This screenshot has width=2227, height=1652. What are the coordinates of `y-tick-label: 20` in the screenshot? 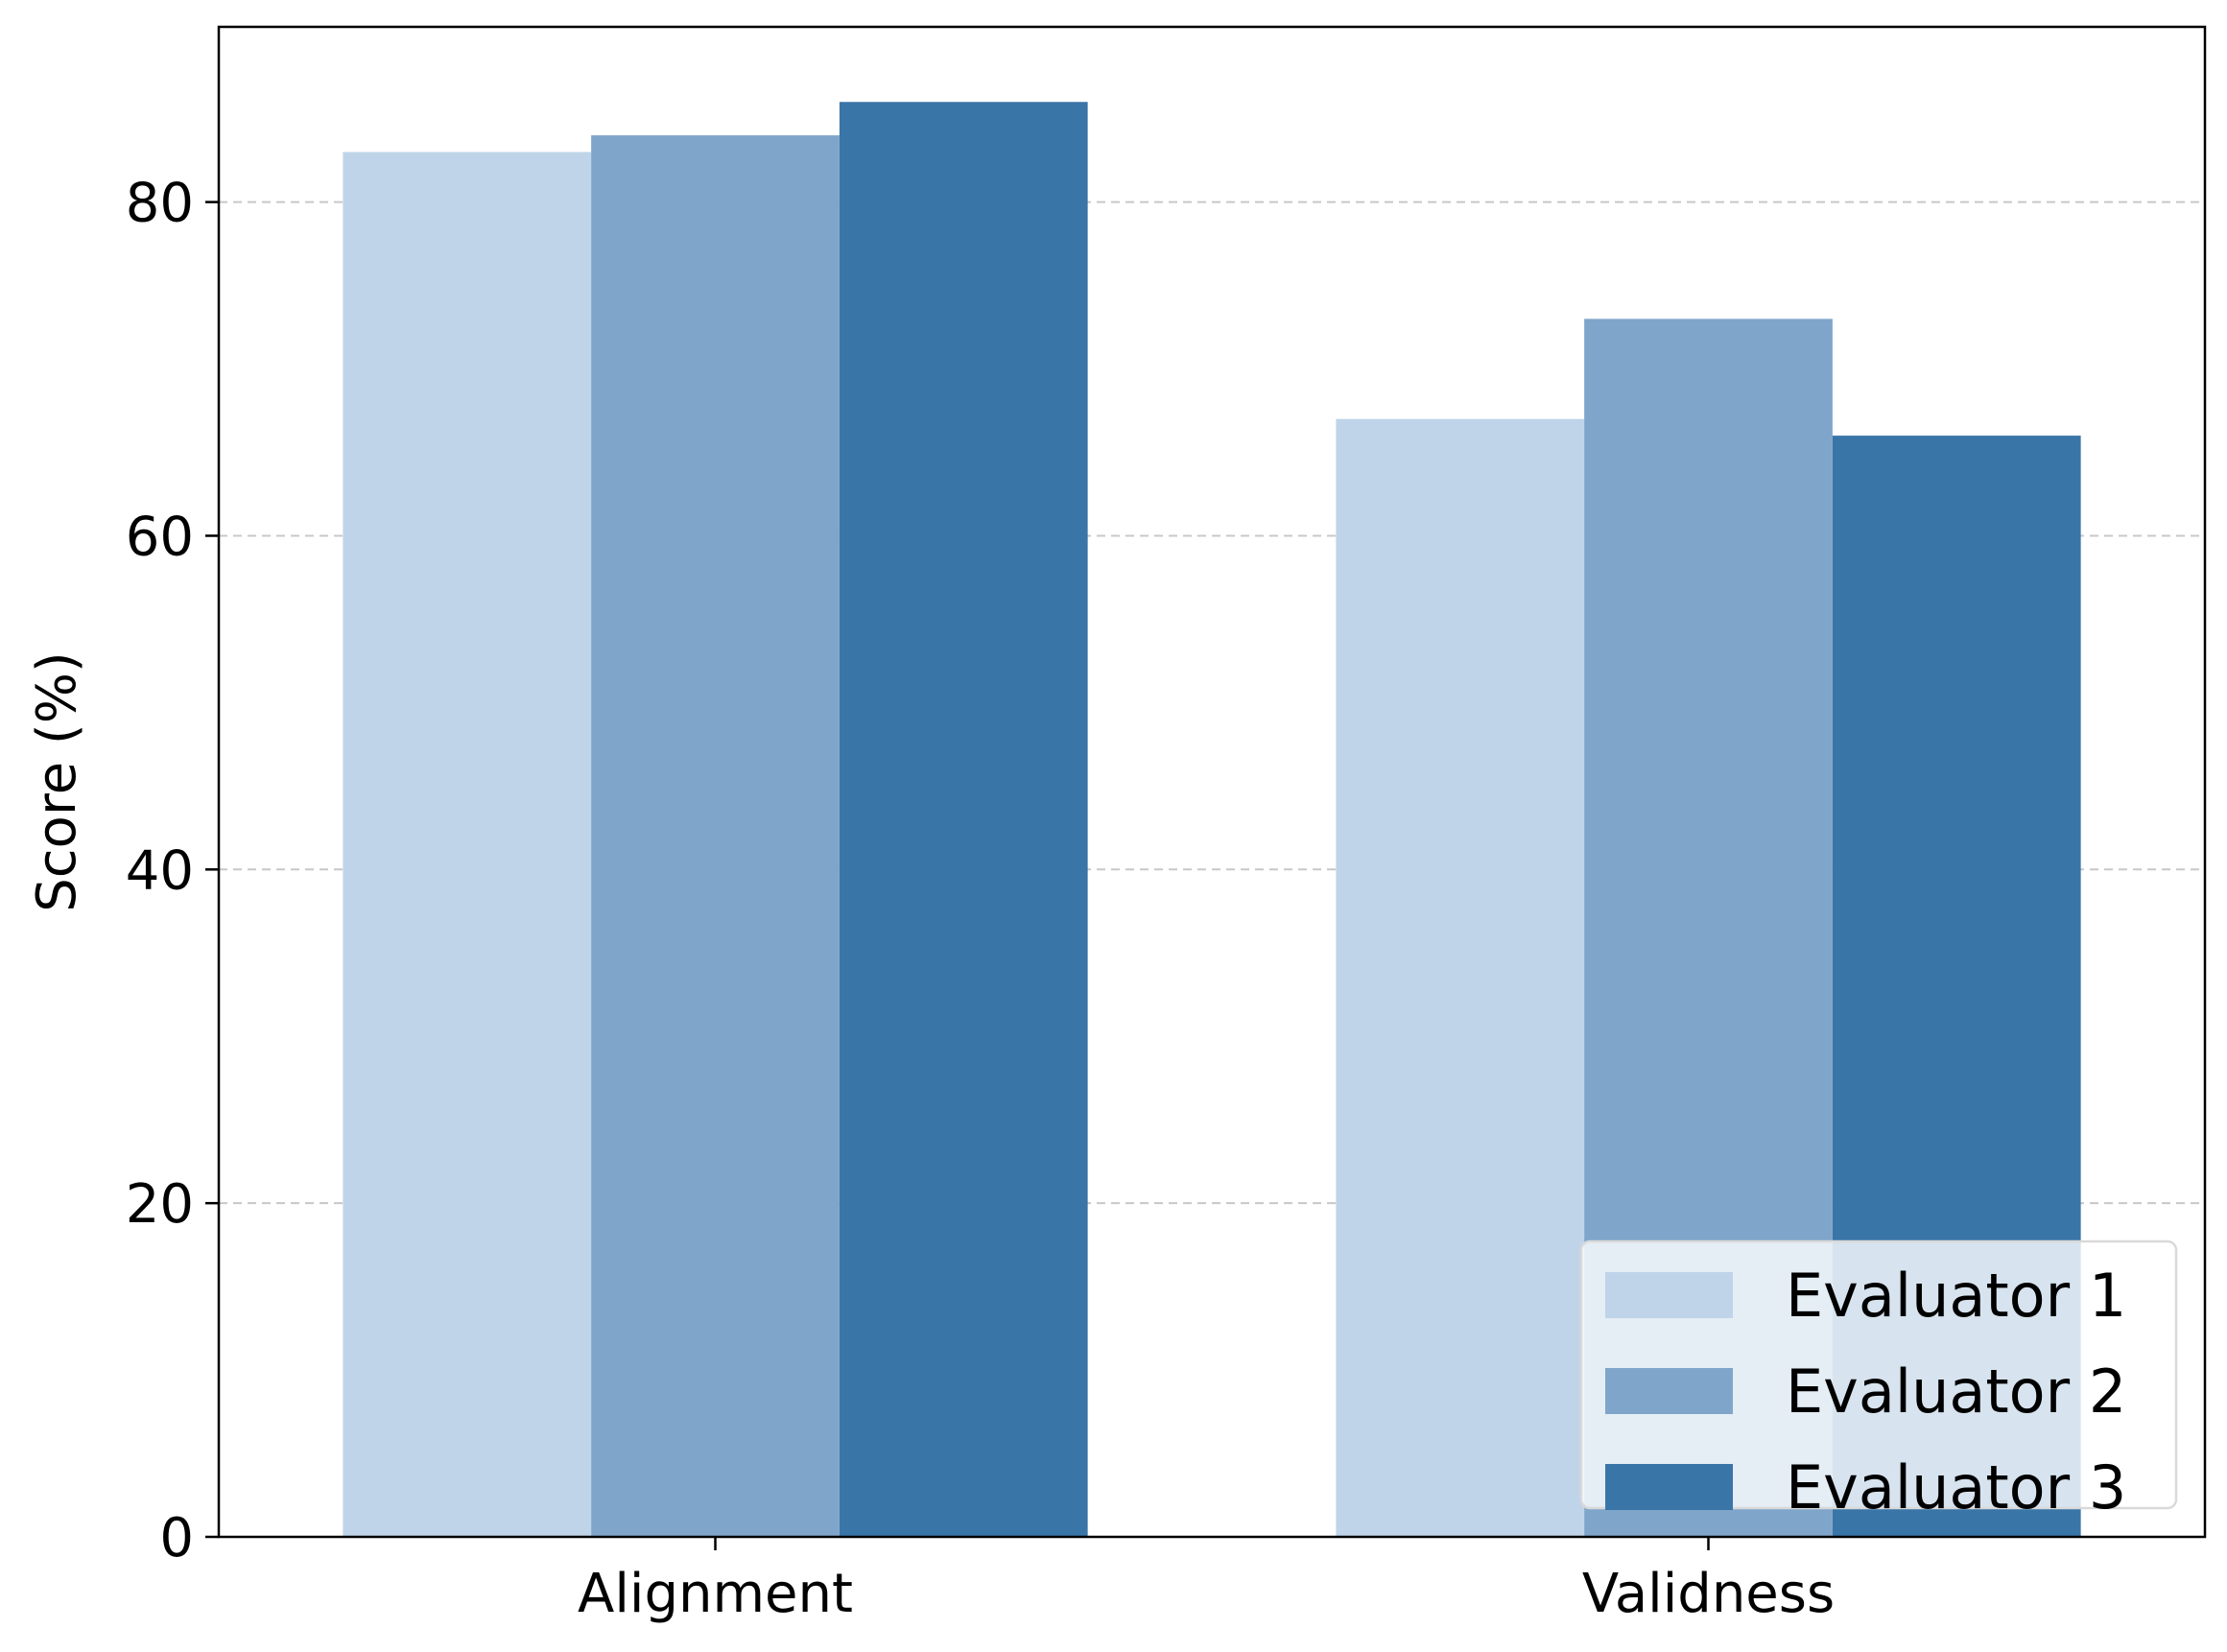 It's located at (160, 1204).